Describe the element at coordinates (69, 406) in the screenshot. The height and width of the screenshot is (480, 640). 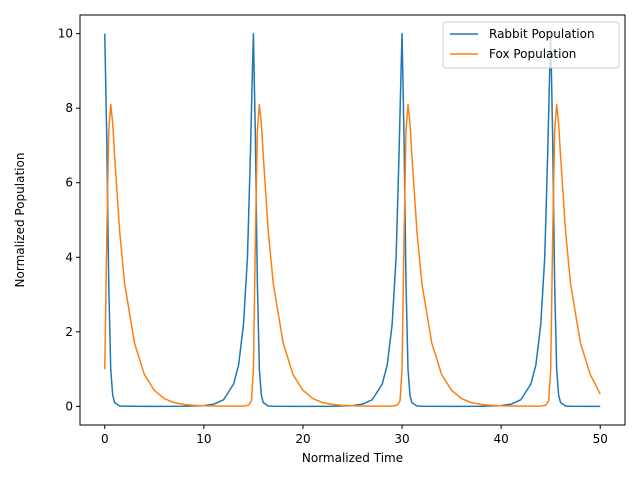
I see `y-tick-label: 0` at that location.